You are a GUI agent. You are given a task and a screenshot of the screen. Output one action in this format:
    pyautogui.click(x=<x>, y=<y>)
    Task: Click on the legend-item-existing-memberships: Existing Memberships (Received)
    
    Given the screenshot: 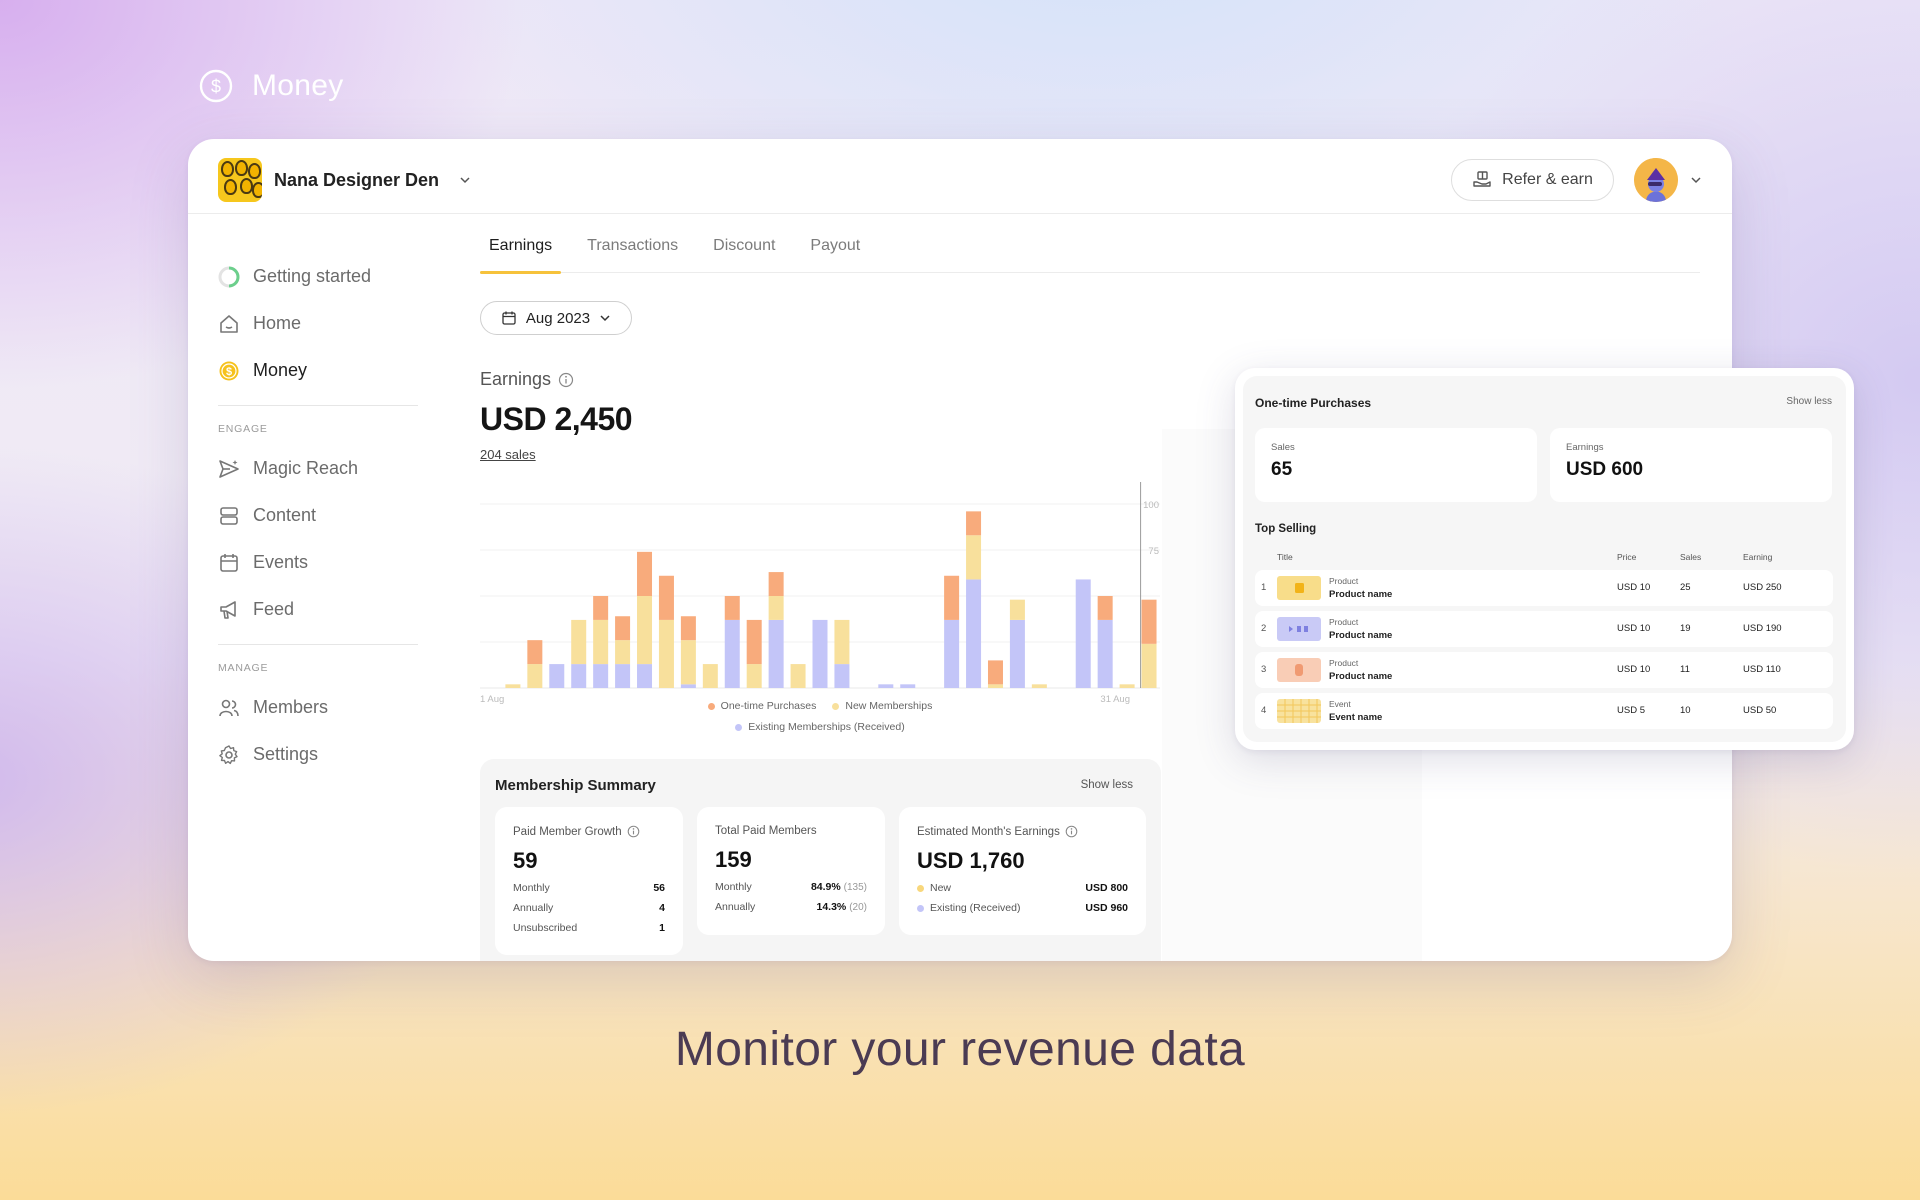 What is the action you would take?
    pyautogui.click(x=820, y=727)
    